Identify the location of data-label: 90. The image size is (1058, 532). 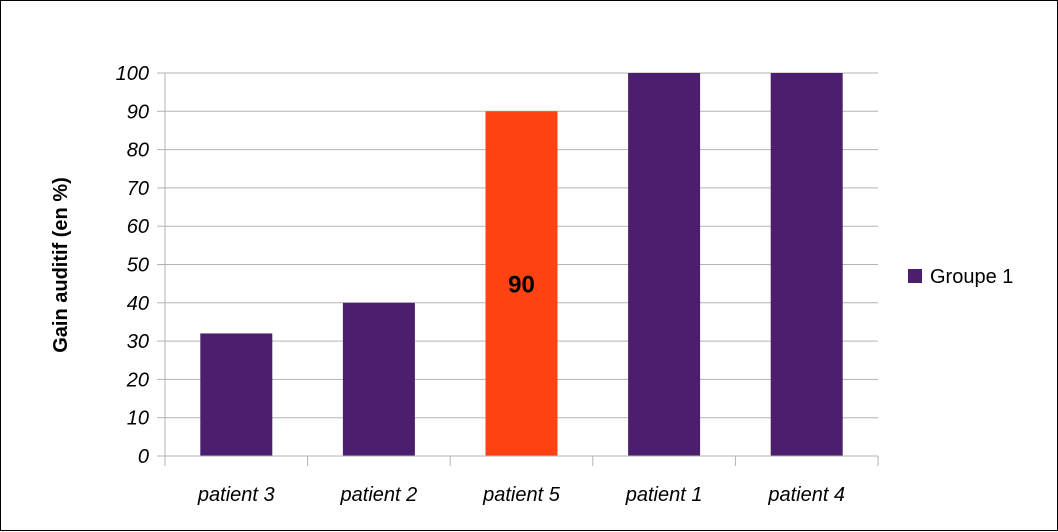
(521, 285).